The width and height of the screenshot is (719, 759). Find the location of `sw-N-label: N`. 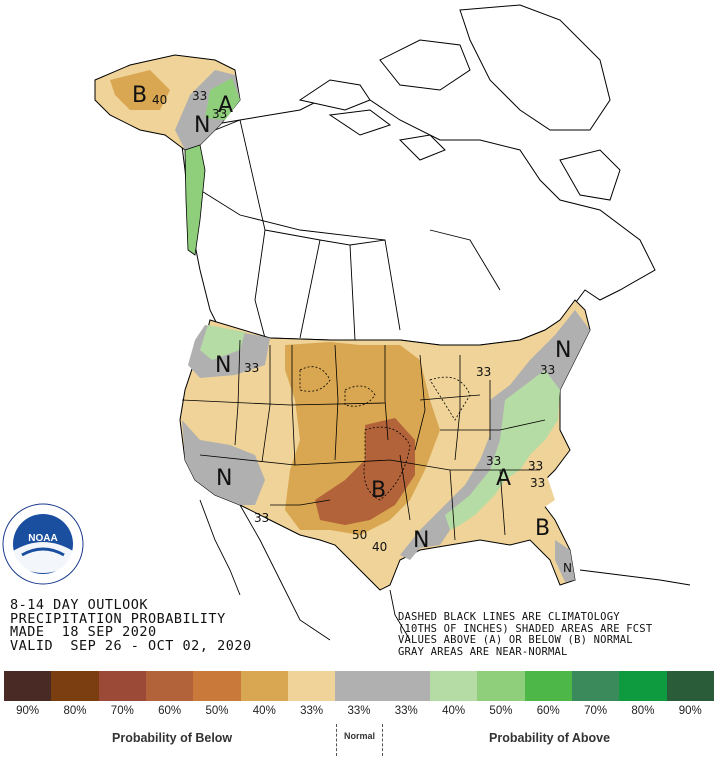

sw-N-label: N is located at coordinates (224, 478).